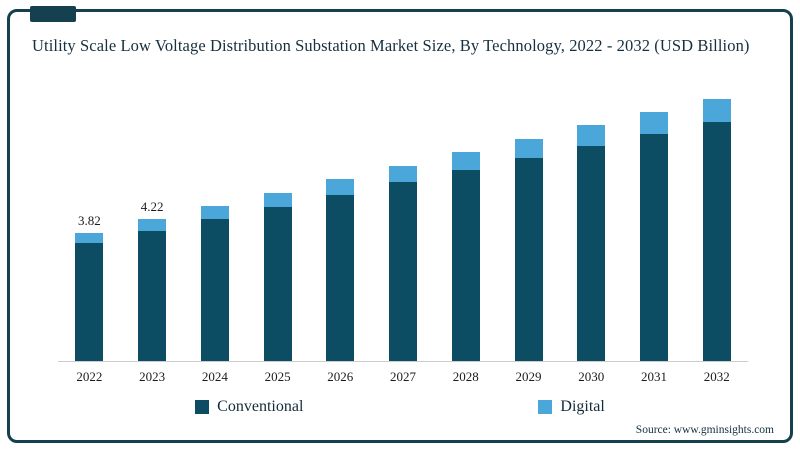  What do you see at coordinates (465, 376) in the screenshot?
I see `x-axis-tick-label: 2028` at bounding box center [465, 376].